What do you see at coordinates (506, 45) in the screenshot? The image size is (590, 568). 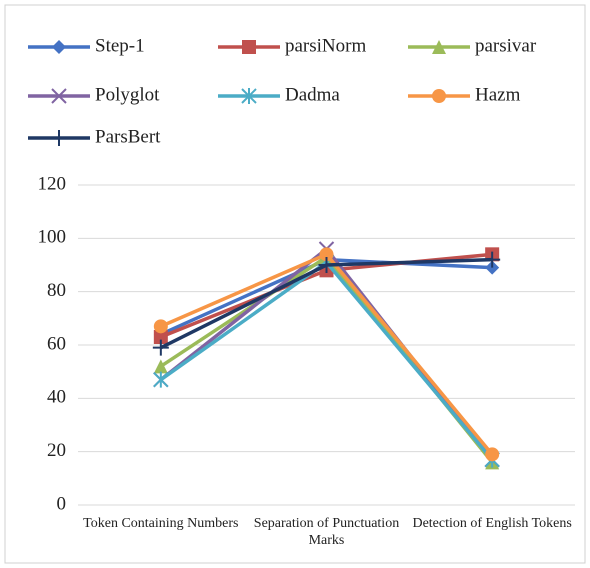 I see `legend-label: parsivar` at bounding box center [506, 45].